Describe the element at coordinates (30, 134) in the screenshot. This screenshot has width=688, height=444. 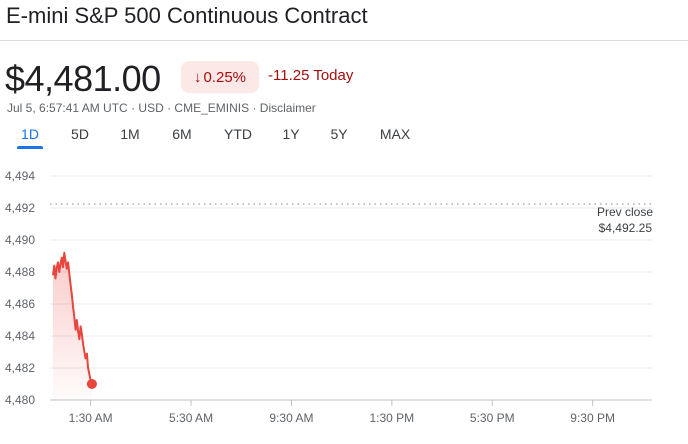
I see `tab-1d: 1D` at that location.